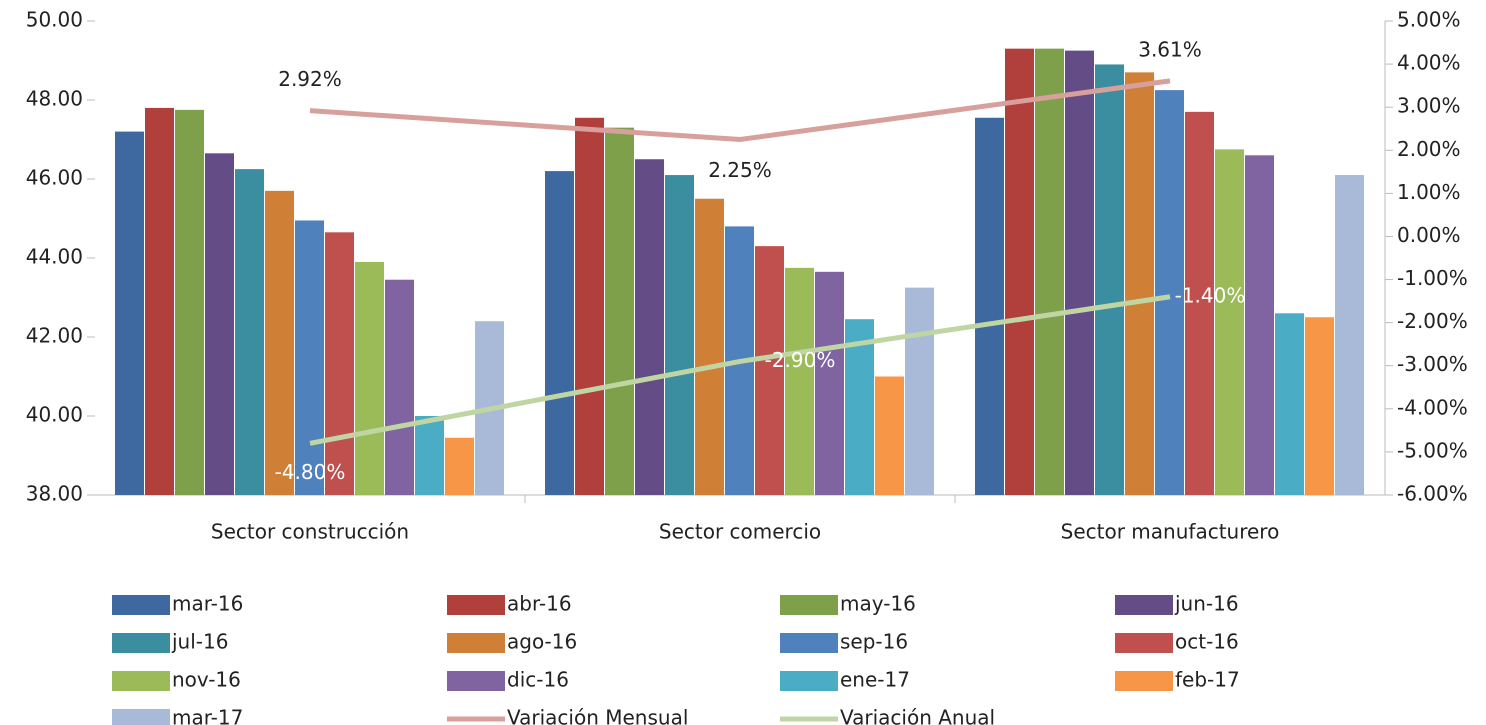 This screenshot has width=1486, height=725. What do you see at coordinates (54, 20) in the screenshot?
I see `y-tick-label: 50.00` at bounding box center [54, 20].